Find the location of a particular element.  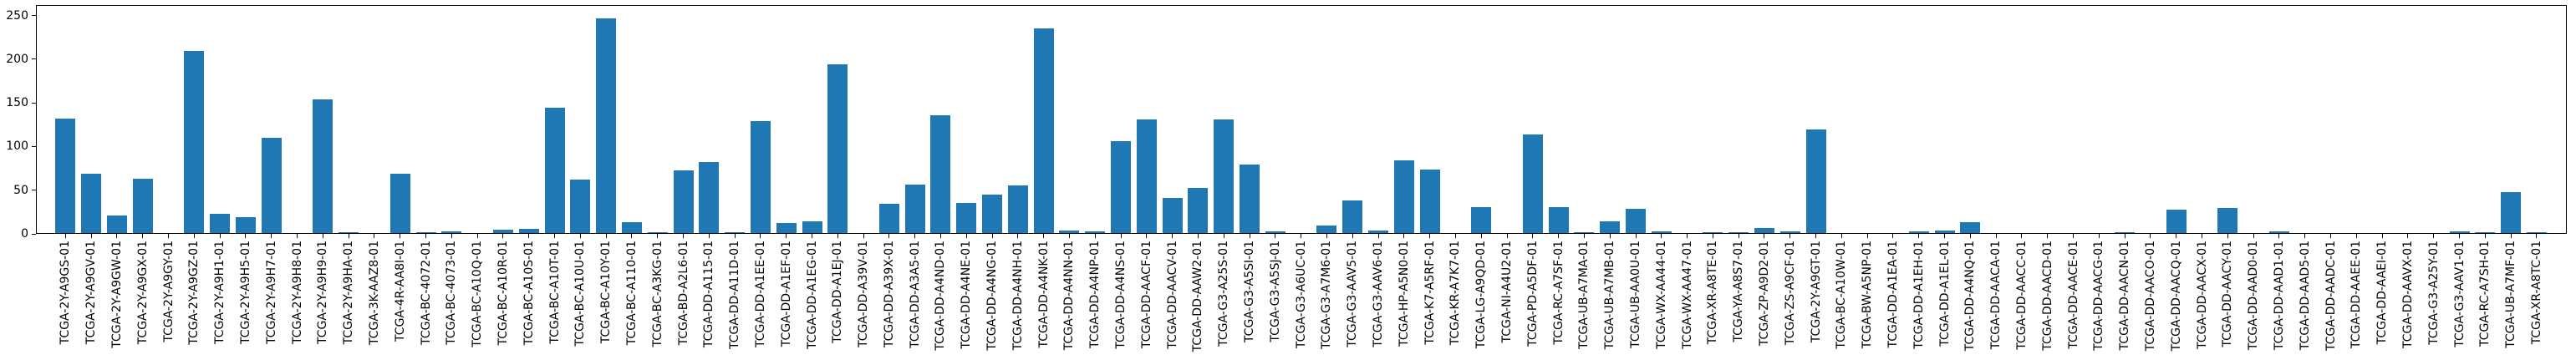

category-column: TCGA-2Y-A9GX-01 is located at coordinates (142, 174).